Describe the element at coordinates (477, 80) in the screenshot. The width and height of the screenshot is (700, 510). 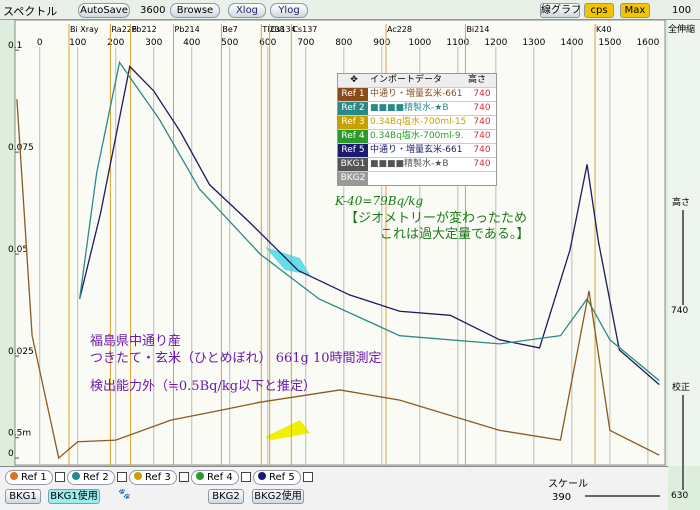
I see `header-cell: 高さ` at that location.